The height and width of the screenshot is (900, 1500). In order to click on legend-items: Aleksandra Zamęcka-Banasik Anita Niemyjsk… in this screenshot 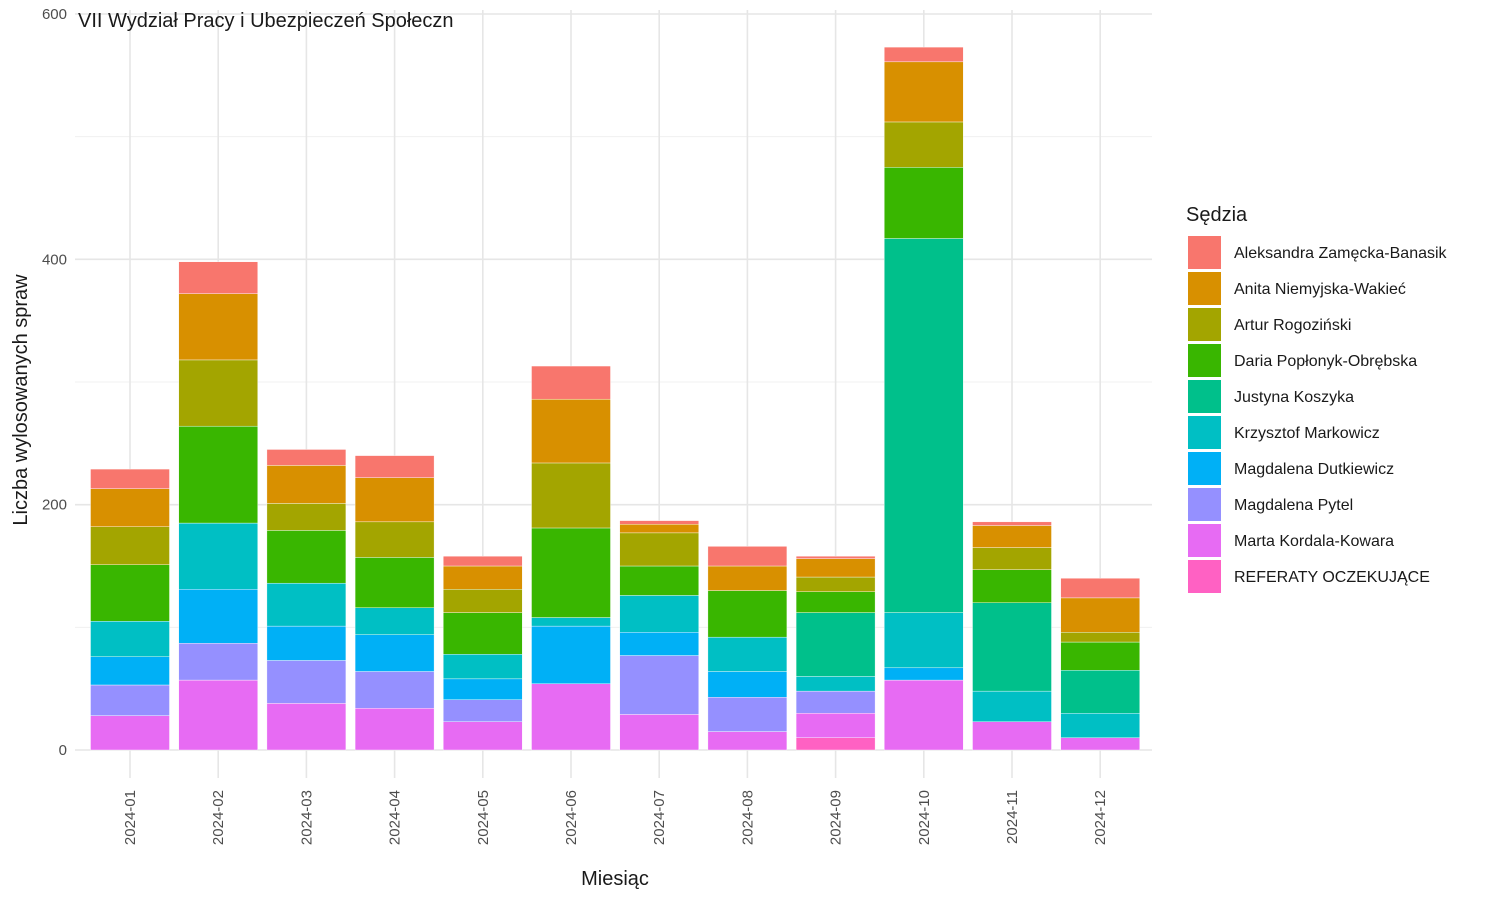, I will do `click(1318, 414)`.